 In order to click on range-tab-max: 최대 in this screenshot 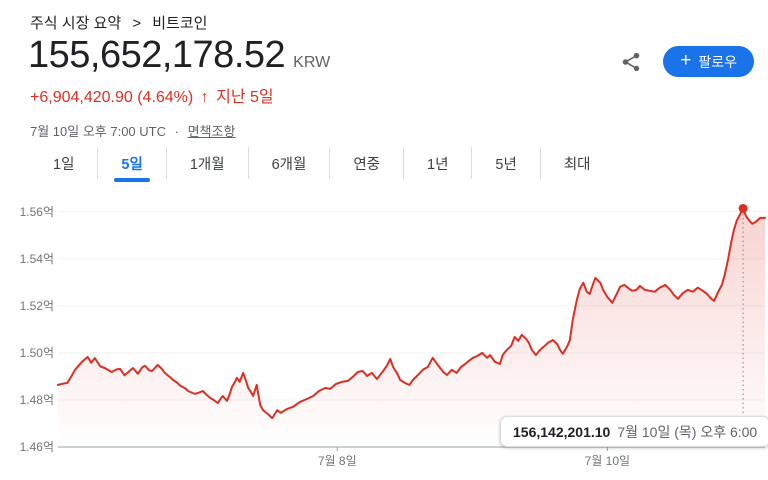, I will do `click(577, 163)`.